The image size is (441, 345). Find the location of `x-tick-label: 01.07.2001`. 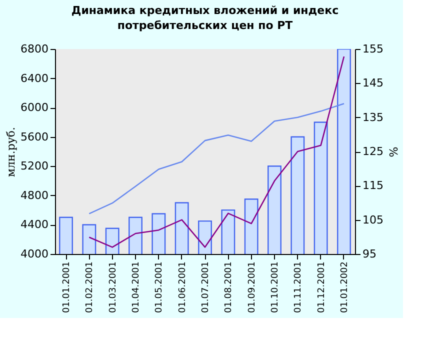

x-tick-label: 01.07.2001 is located at coordinates (206, 288).